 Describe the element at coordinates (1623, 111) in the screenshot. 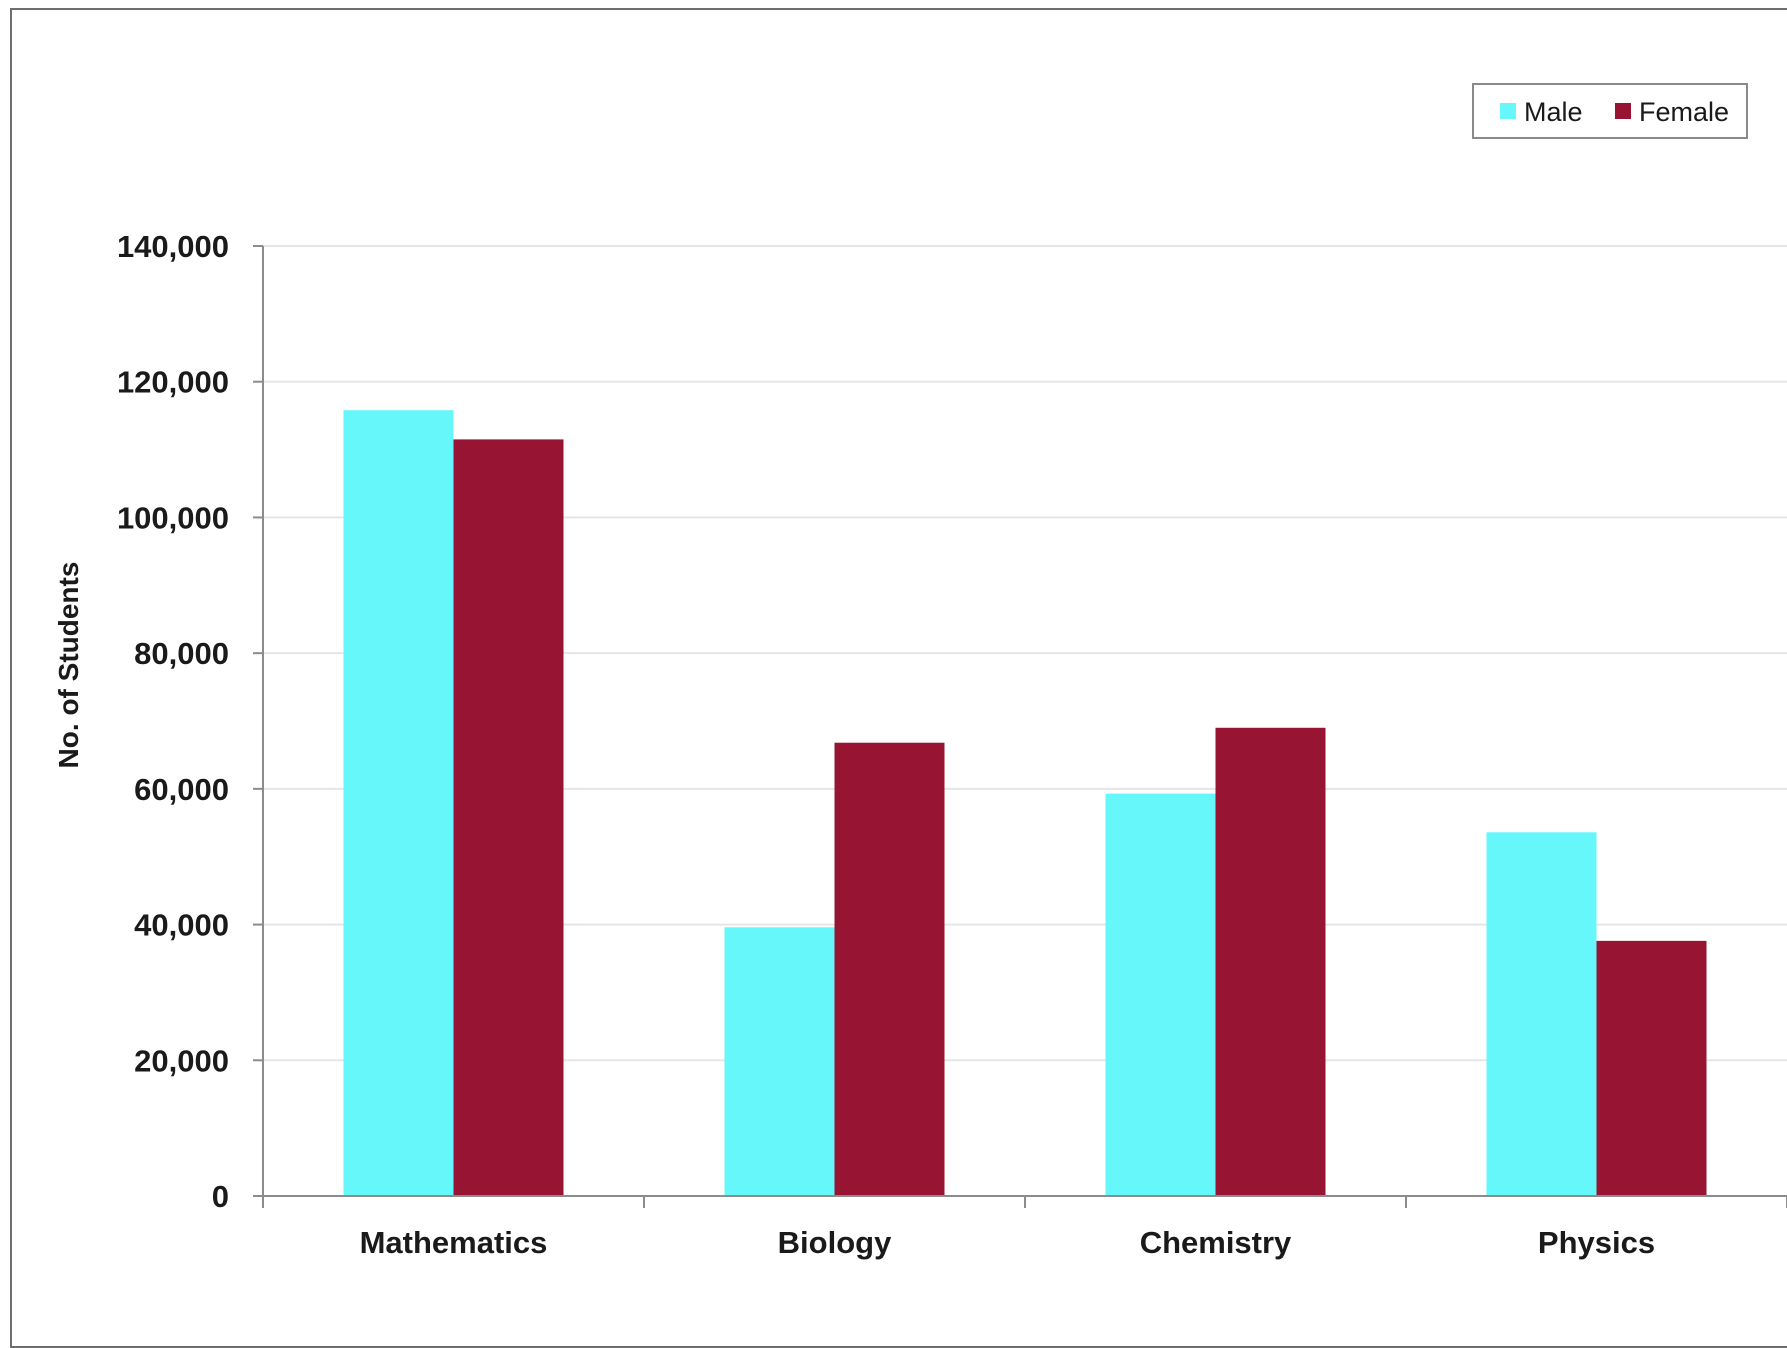

I see `legend-swatch-female` at that location.